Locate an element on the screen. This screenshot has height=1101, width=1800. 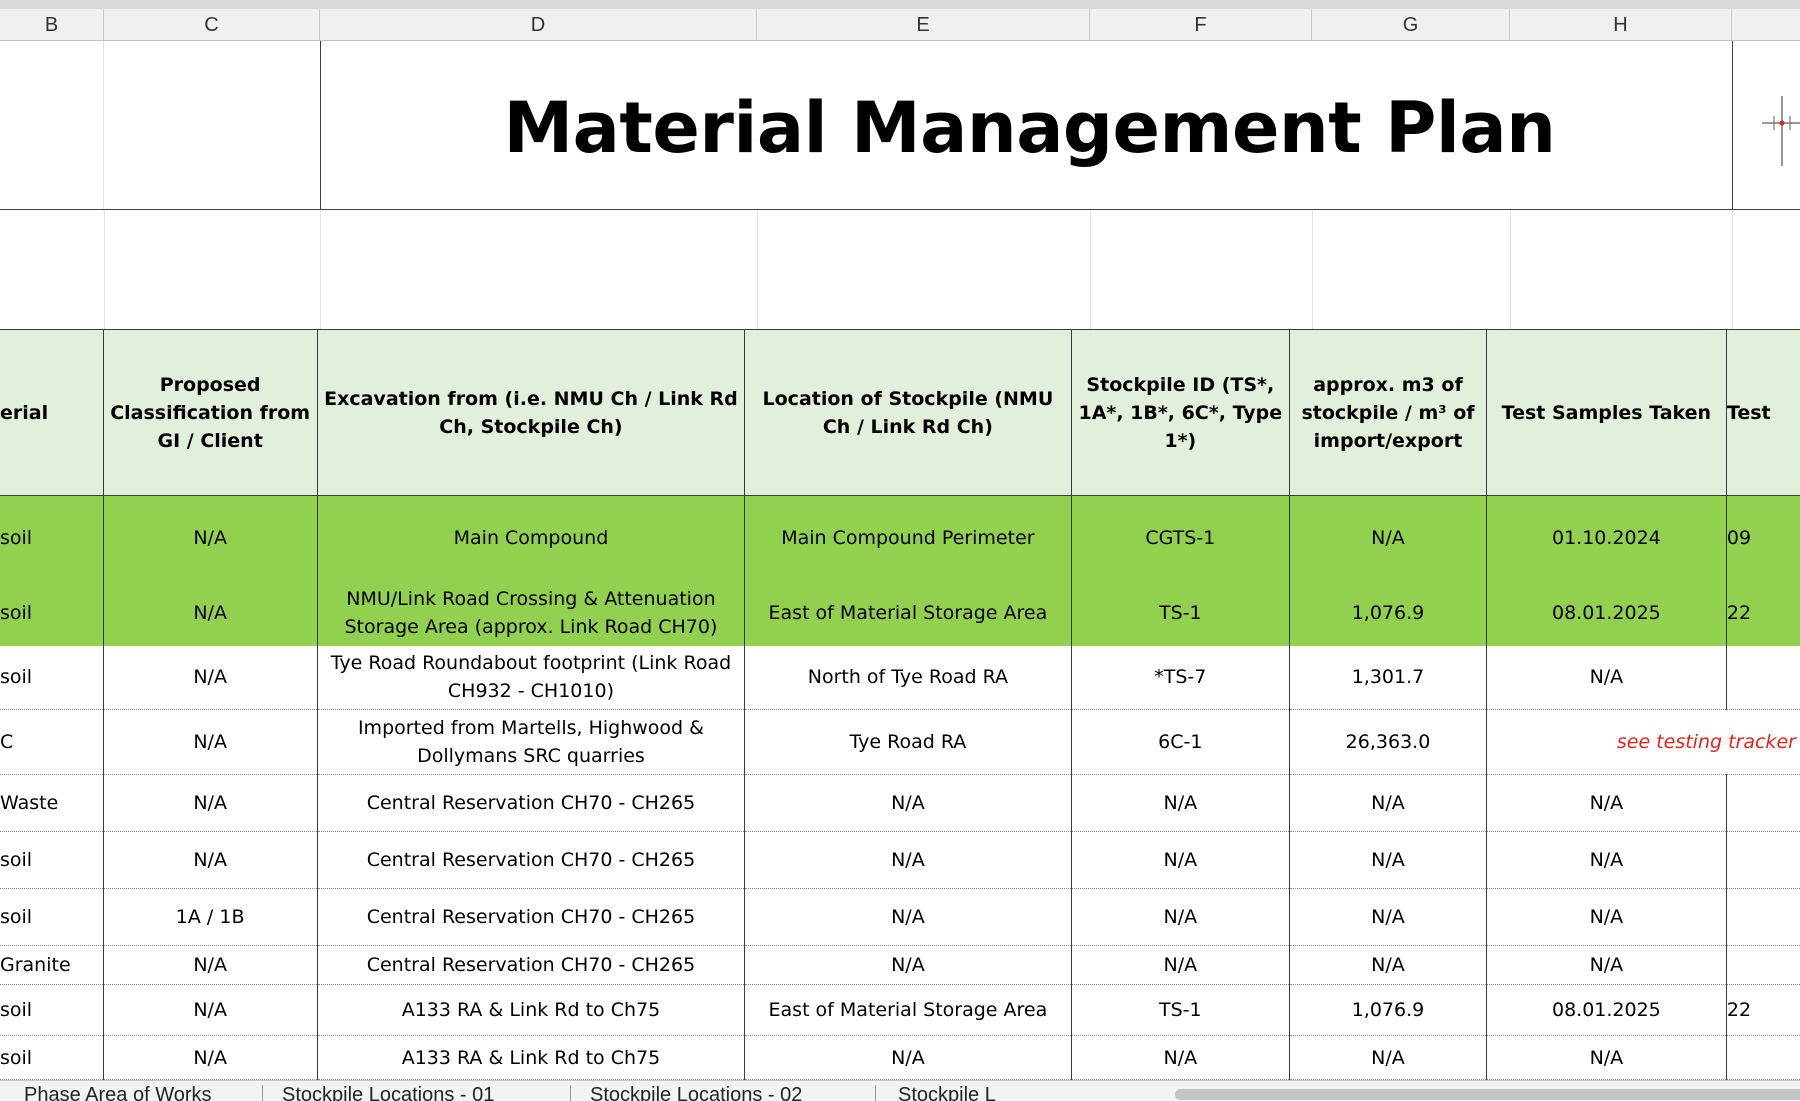
cell-stockpile-location: North of Tye Road RA is located at coordinates (908, 677).